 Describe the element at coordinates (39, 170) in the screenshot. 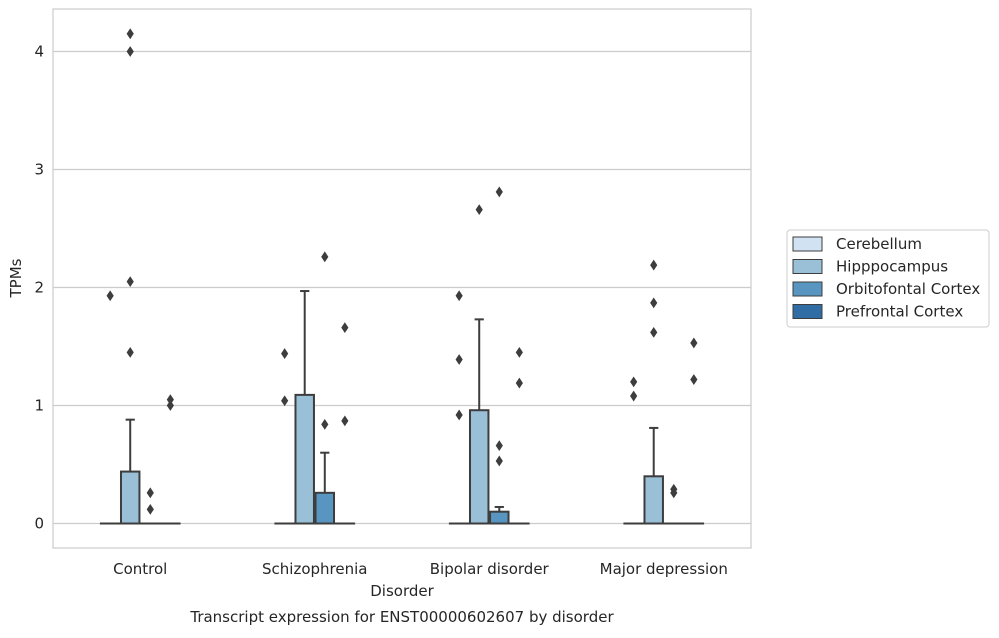

I see `y-tick-label: 3` at that location.